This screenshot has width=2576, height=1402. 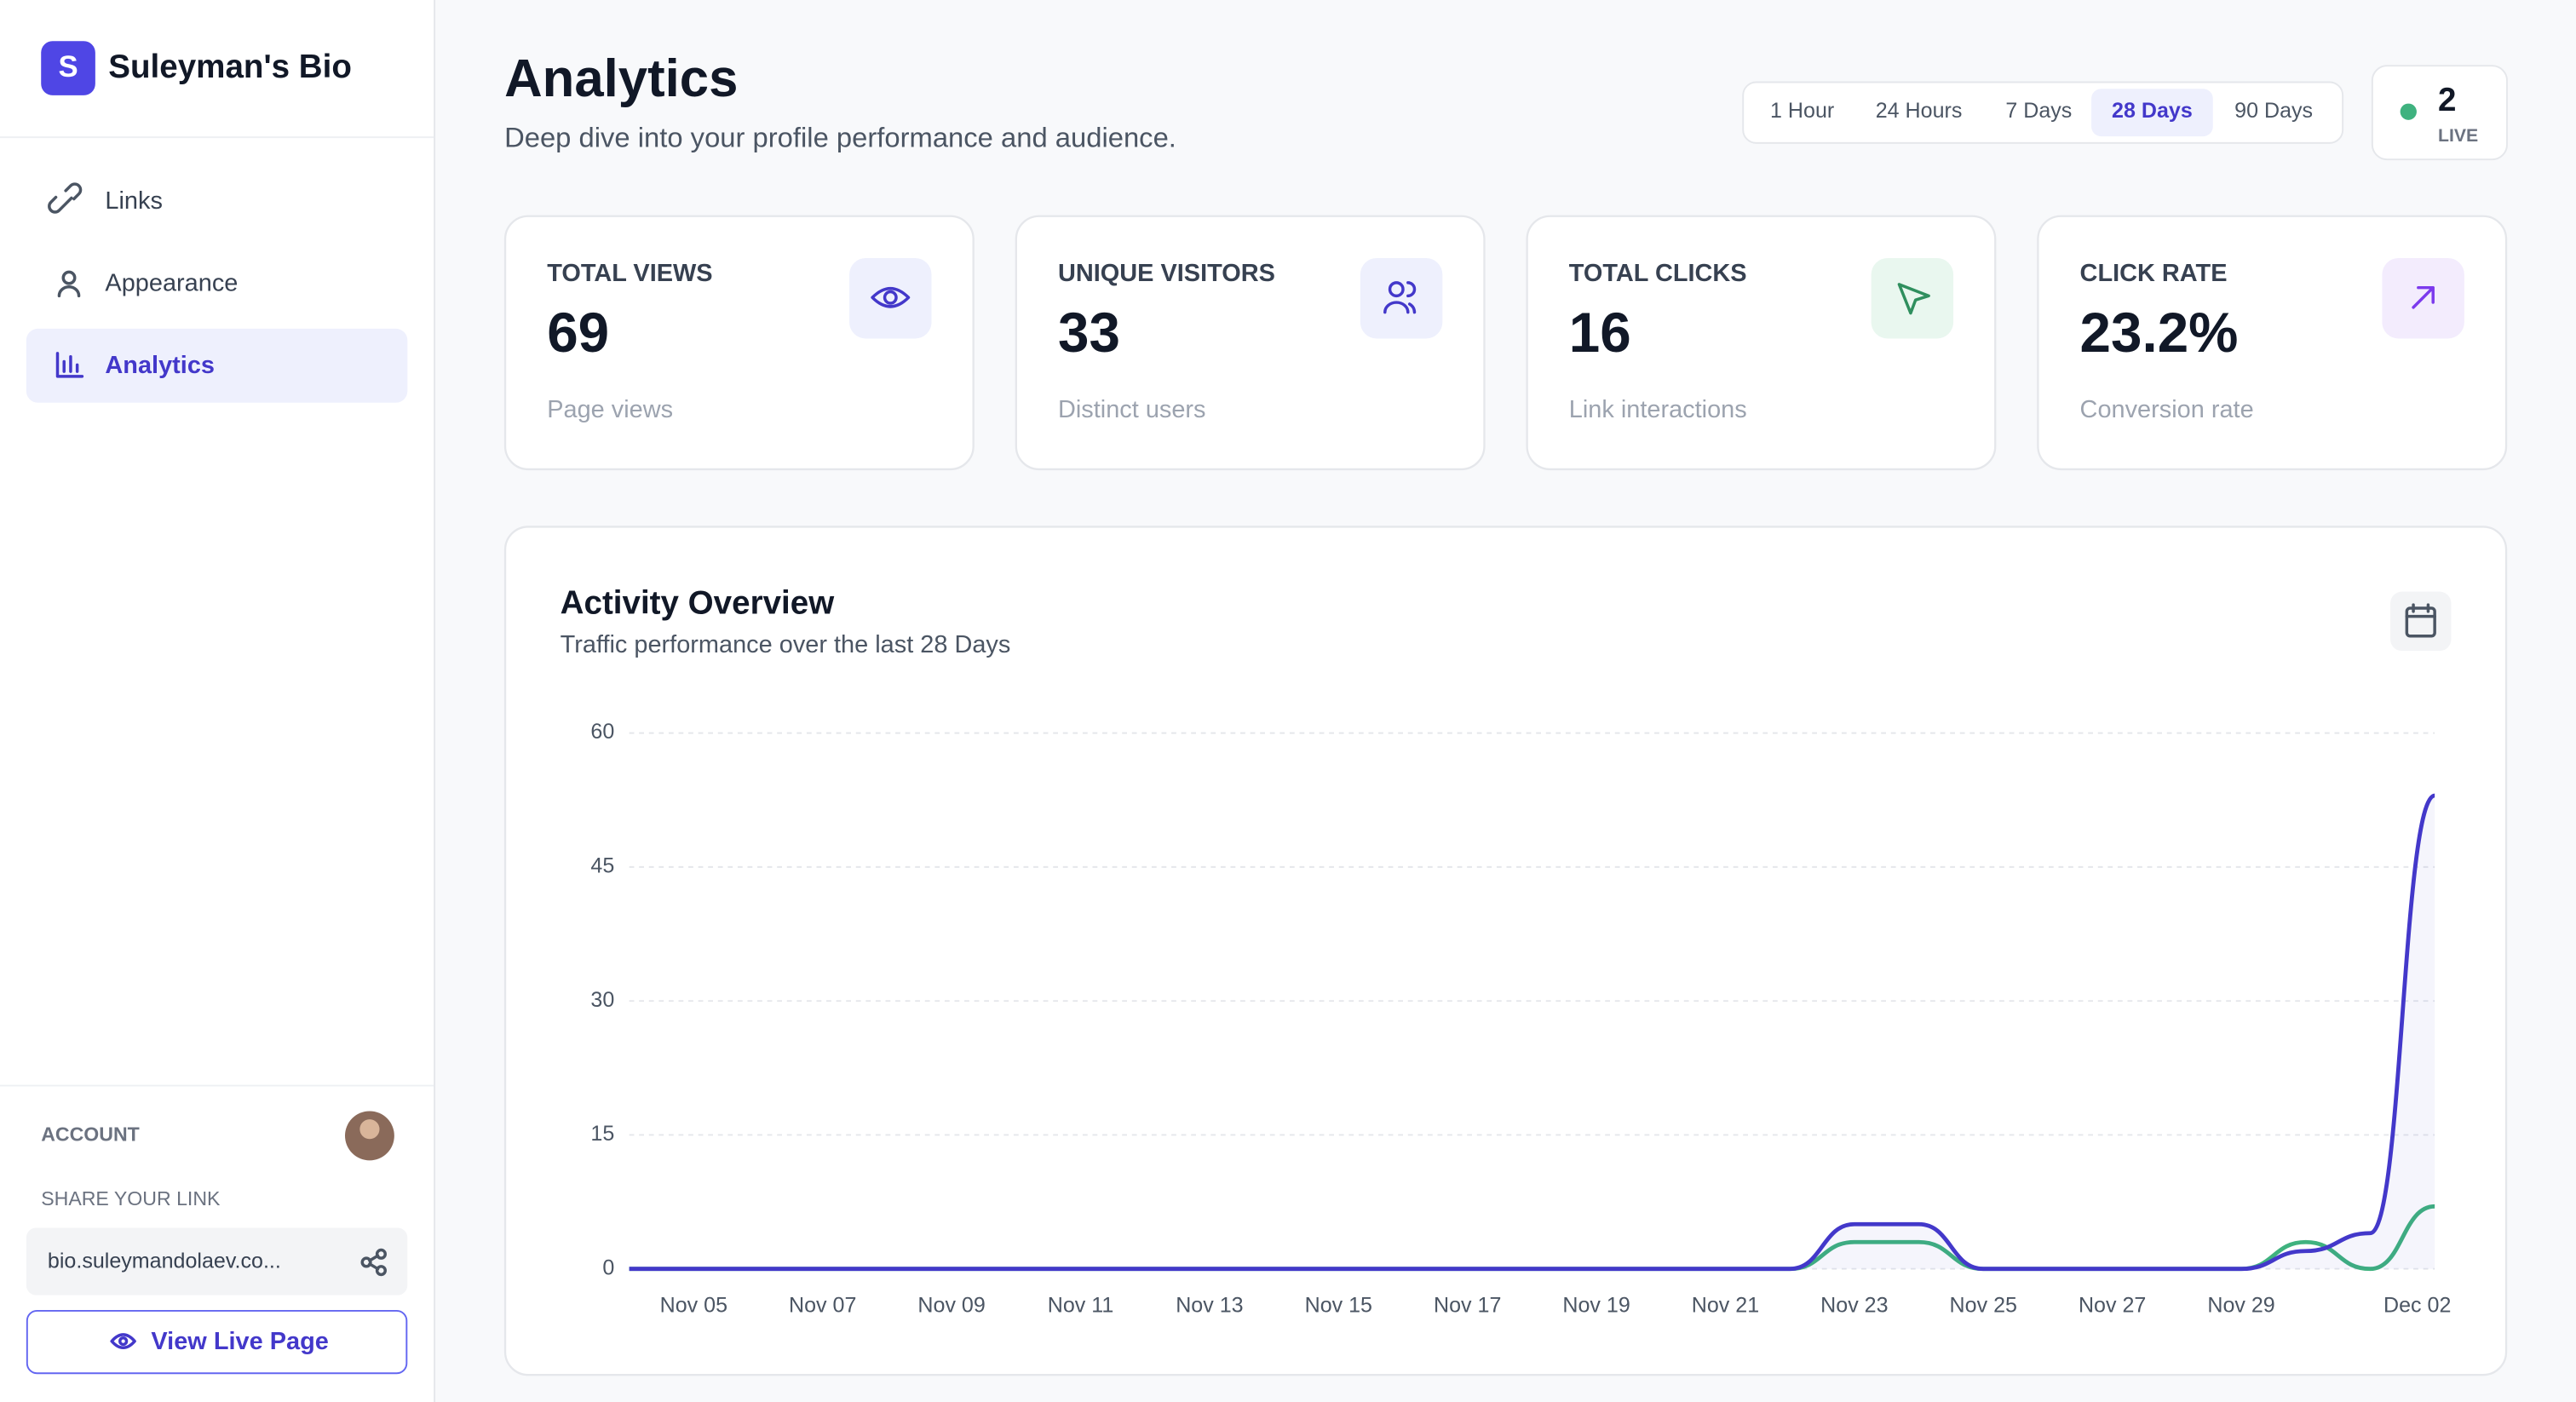 I want to click on account-label: ACCOUNT, so click(x=91, y=1134).